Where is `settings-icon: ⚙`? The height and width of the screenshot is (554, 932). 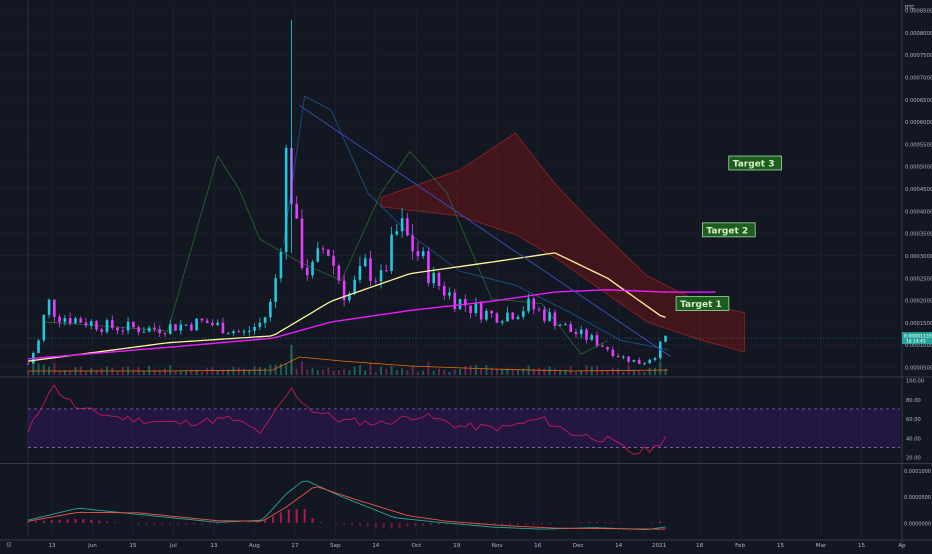
settings-icon: ⚙ is located at coordinates (9, 545).